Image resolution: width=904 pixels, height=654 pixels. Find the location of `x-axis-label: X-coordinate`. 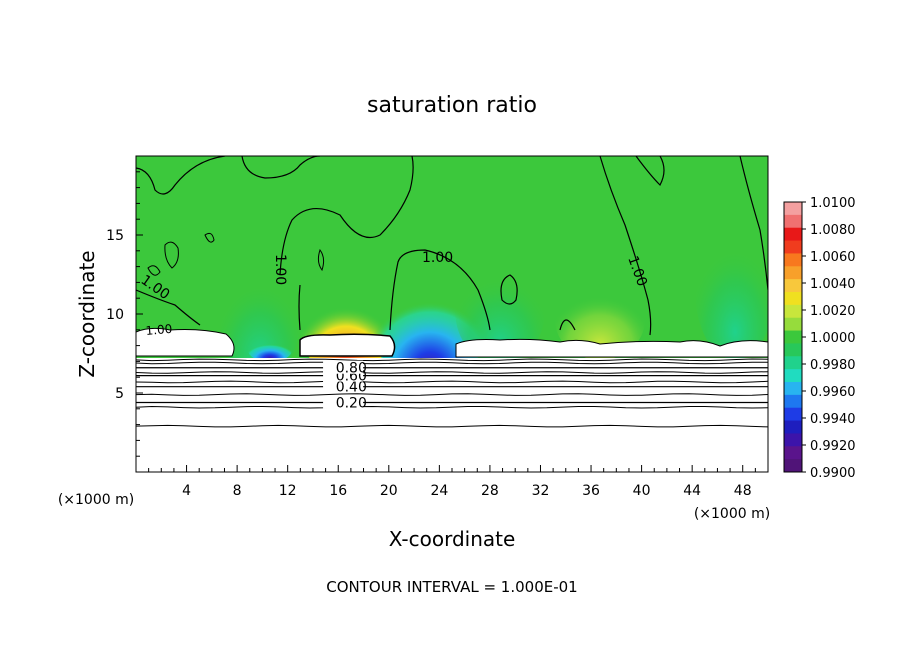

x-axis-label: X-coordinate is located at coordinates (452, 539).